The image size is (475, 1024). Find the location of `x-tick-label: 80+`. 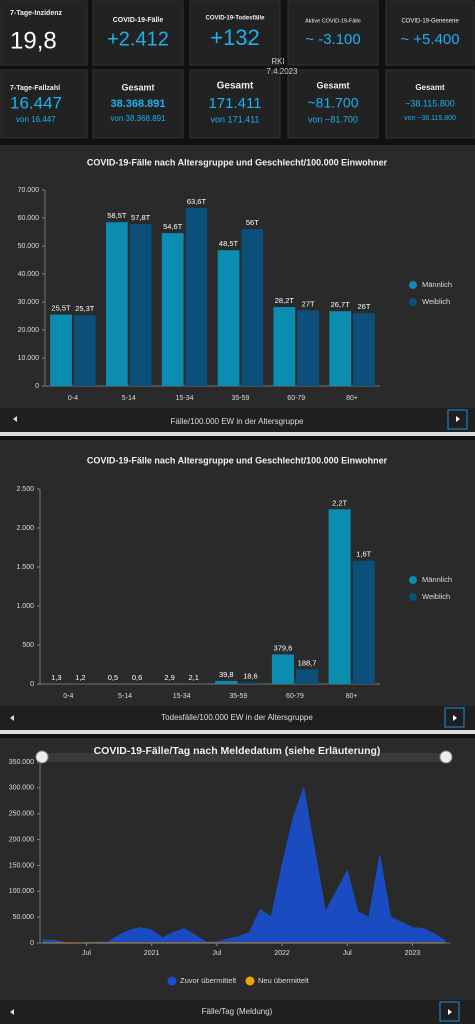

x-tick-label: 80+ is located at coordinates (352, 696).